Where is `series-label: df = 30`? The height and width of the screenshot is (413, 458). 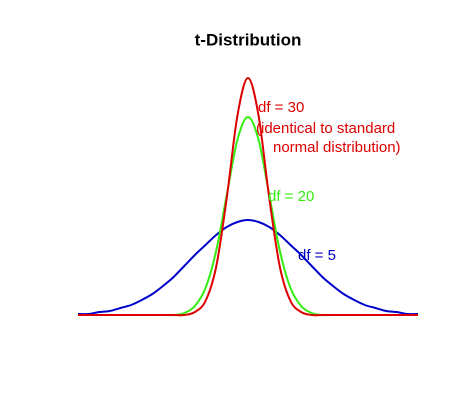
series-label: df = 30 is located at coordinates (281, 107).